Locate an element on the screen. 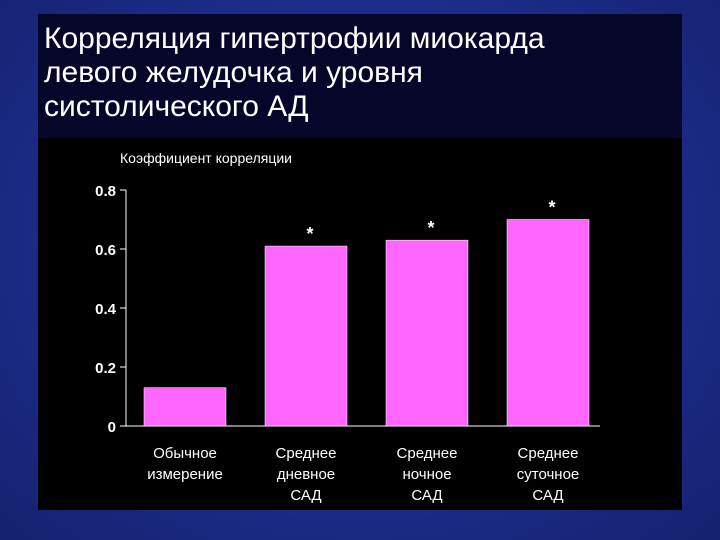 This screenshot has width=720, height=540. title-line-2: левого желудочка и уровня is located at coordinates (233, 72).